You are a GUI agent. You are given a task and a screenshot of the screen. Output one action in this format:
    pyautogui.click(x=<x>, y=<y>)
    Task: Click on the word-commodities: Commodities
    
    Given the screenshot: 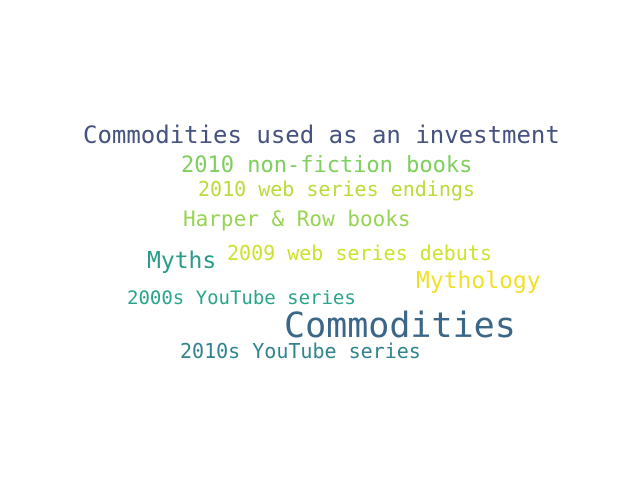 What is the action you would take?
    pyautogui.click(x=400, y=326)
    